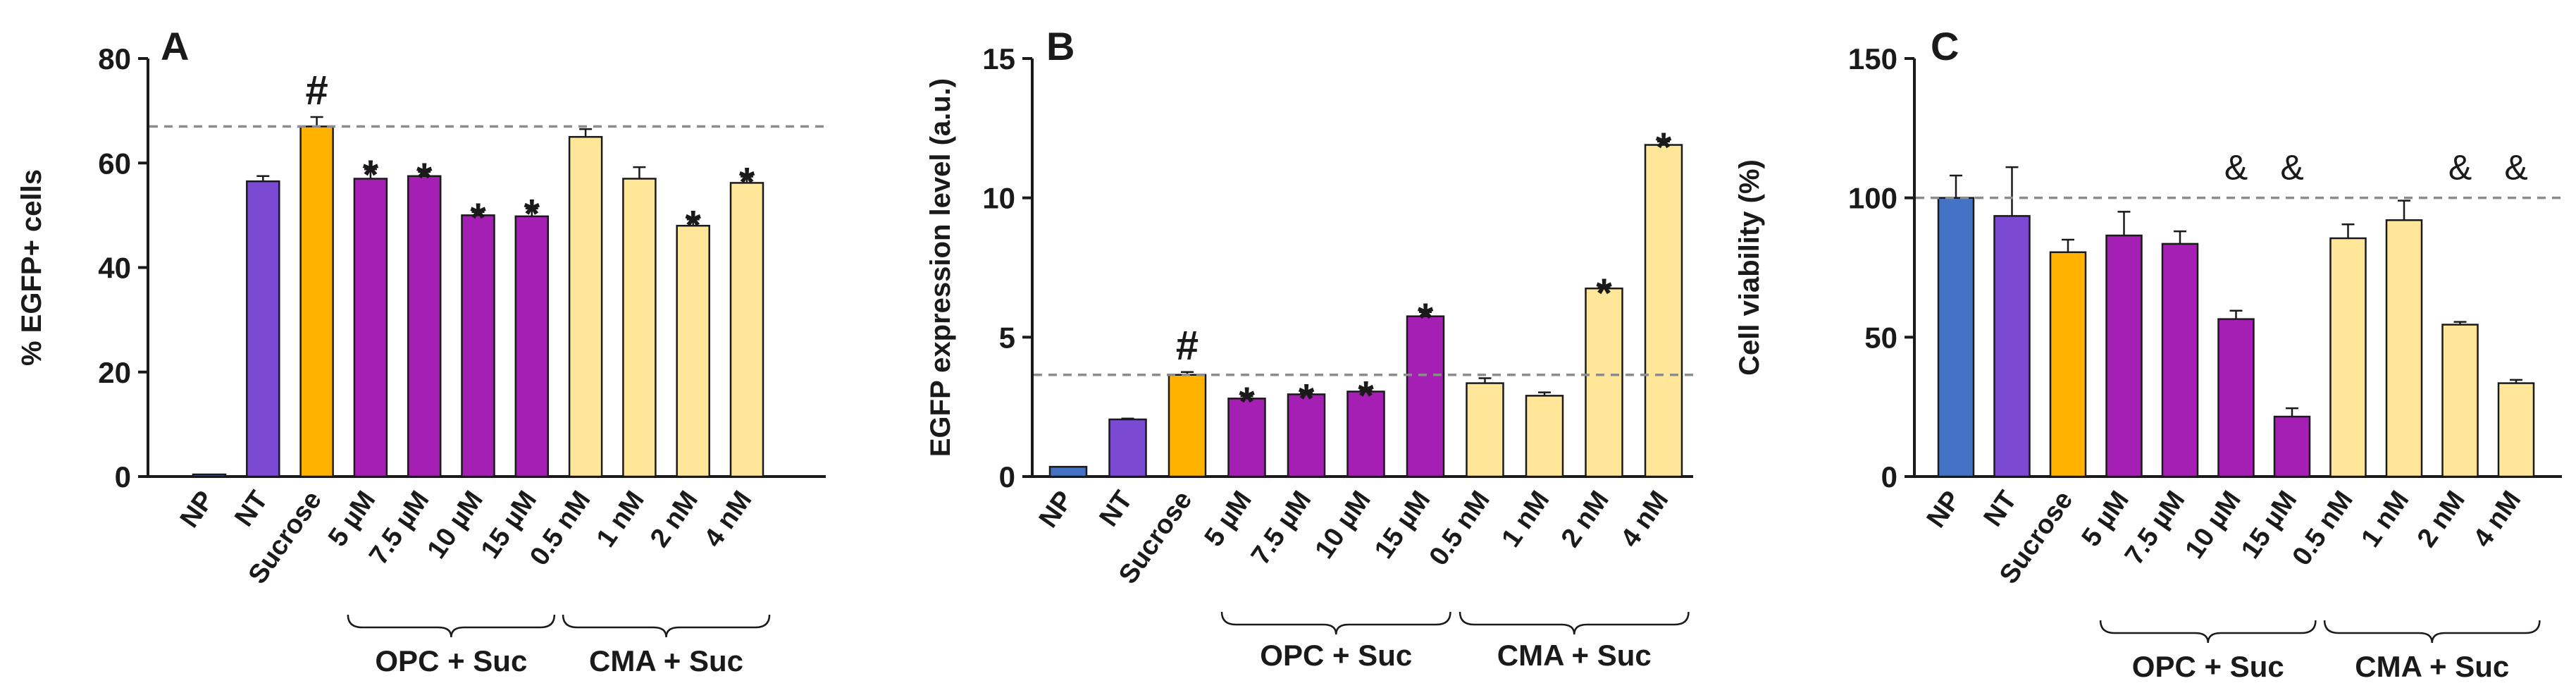 This screenshot has width=2576, height=700. Describe the element at coordinates (1749, 268) in the screenshot. I see `panel-c-y-axis-label: Cell viability (%)` at that location.